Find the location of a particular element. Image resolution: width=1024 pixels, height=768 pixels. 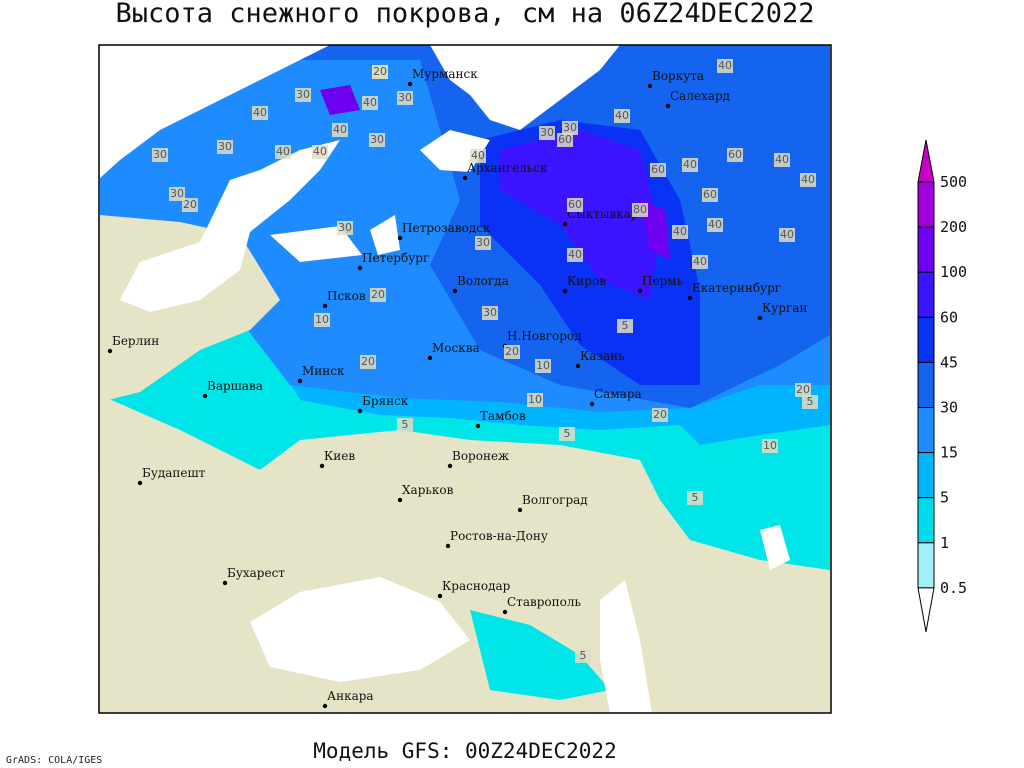

city-label: Сыктывкар is located at coordinates (603, 214).